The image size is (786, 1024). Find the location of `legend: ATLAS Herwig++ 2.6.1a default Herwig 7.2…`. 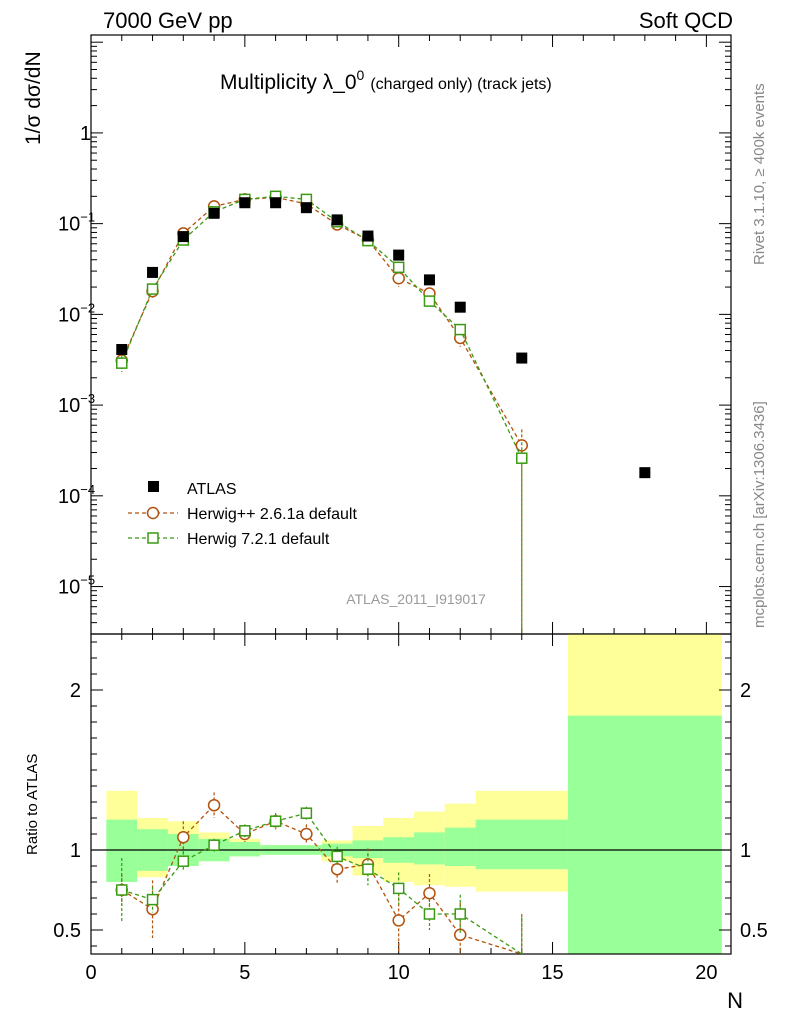

legend: ATLAS Herwig++ 2.6.1a default Herwig 7.2… is located at coordinates (242, 514).